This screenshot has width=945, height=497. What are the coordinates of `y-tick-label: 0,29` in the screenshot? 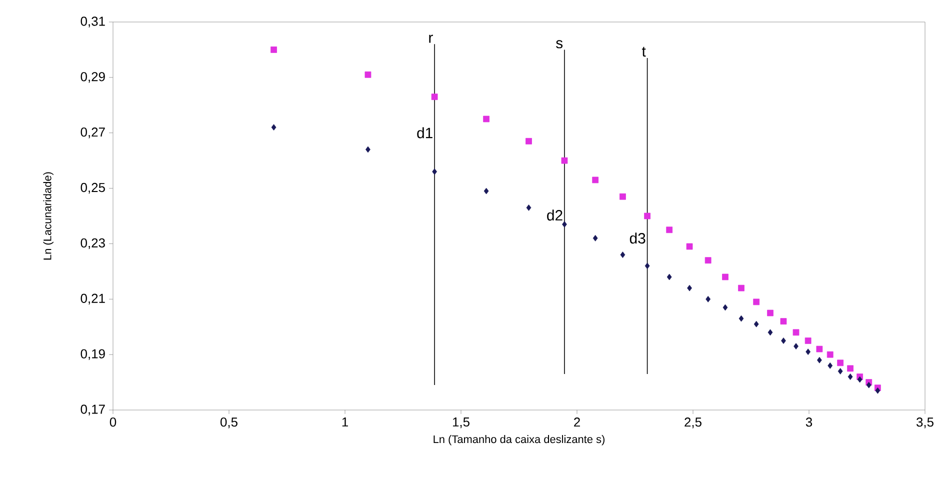 It's located at (92, 77).